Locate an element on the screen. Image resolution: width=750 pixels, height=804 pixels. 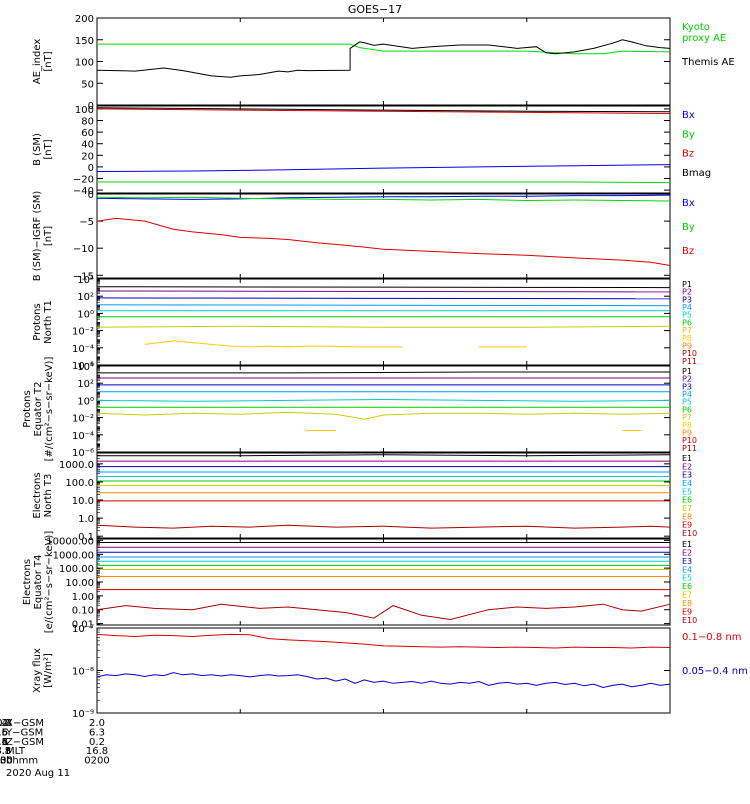
series-line-protons_t1-p4 is located at coordinates (383, 305).